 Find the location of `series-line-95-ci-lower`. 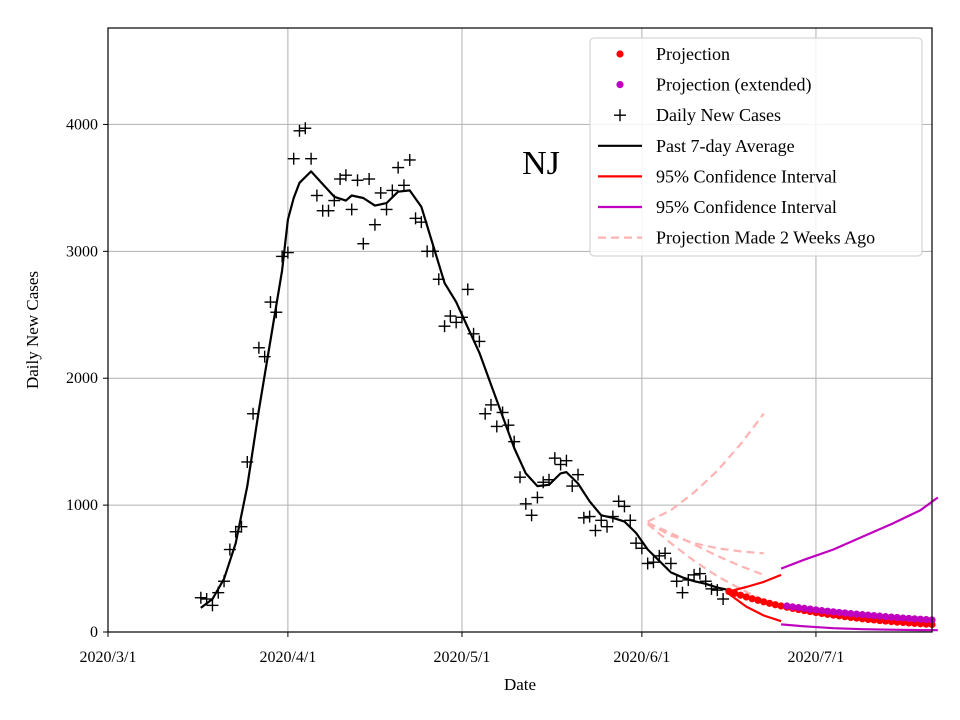

series-line-95-ci-lower is located at coordinates (755, 608).